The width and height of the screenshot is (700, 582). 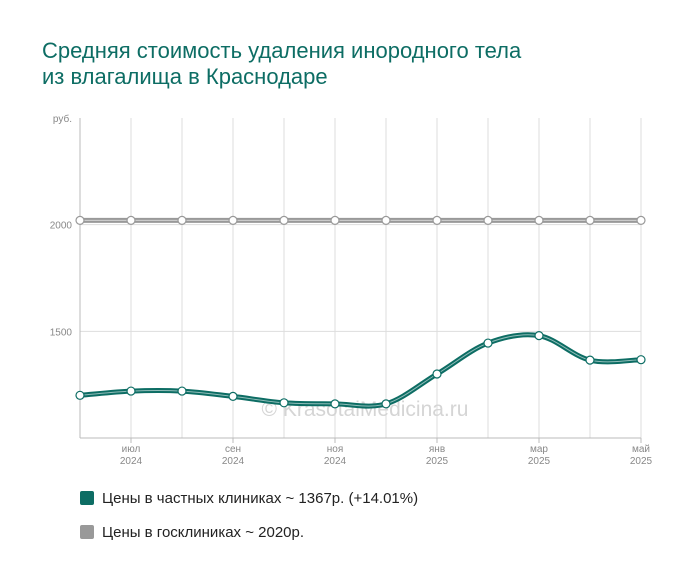 I want to click on y-tick-label: 2000, so click(x=61, y=226).